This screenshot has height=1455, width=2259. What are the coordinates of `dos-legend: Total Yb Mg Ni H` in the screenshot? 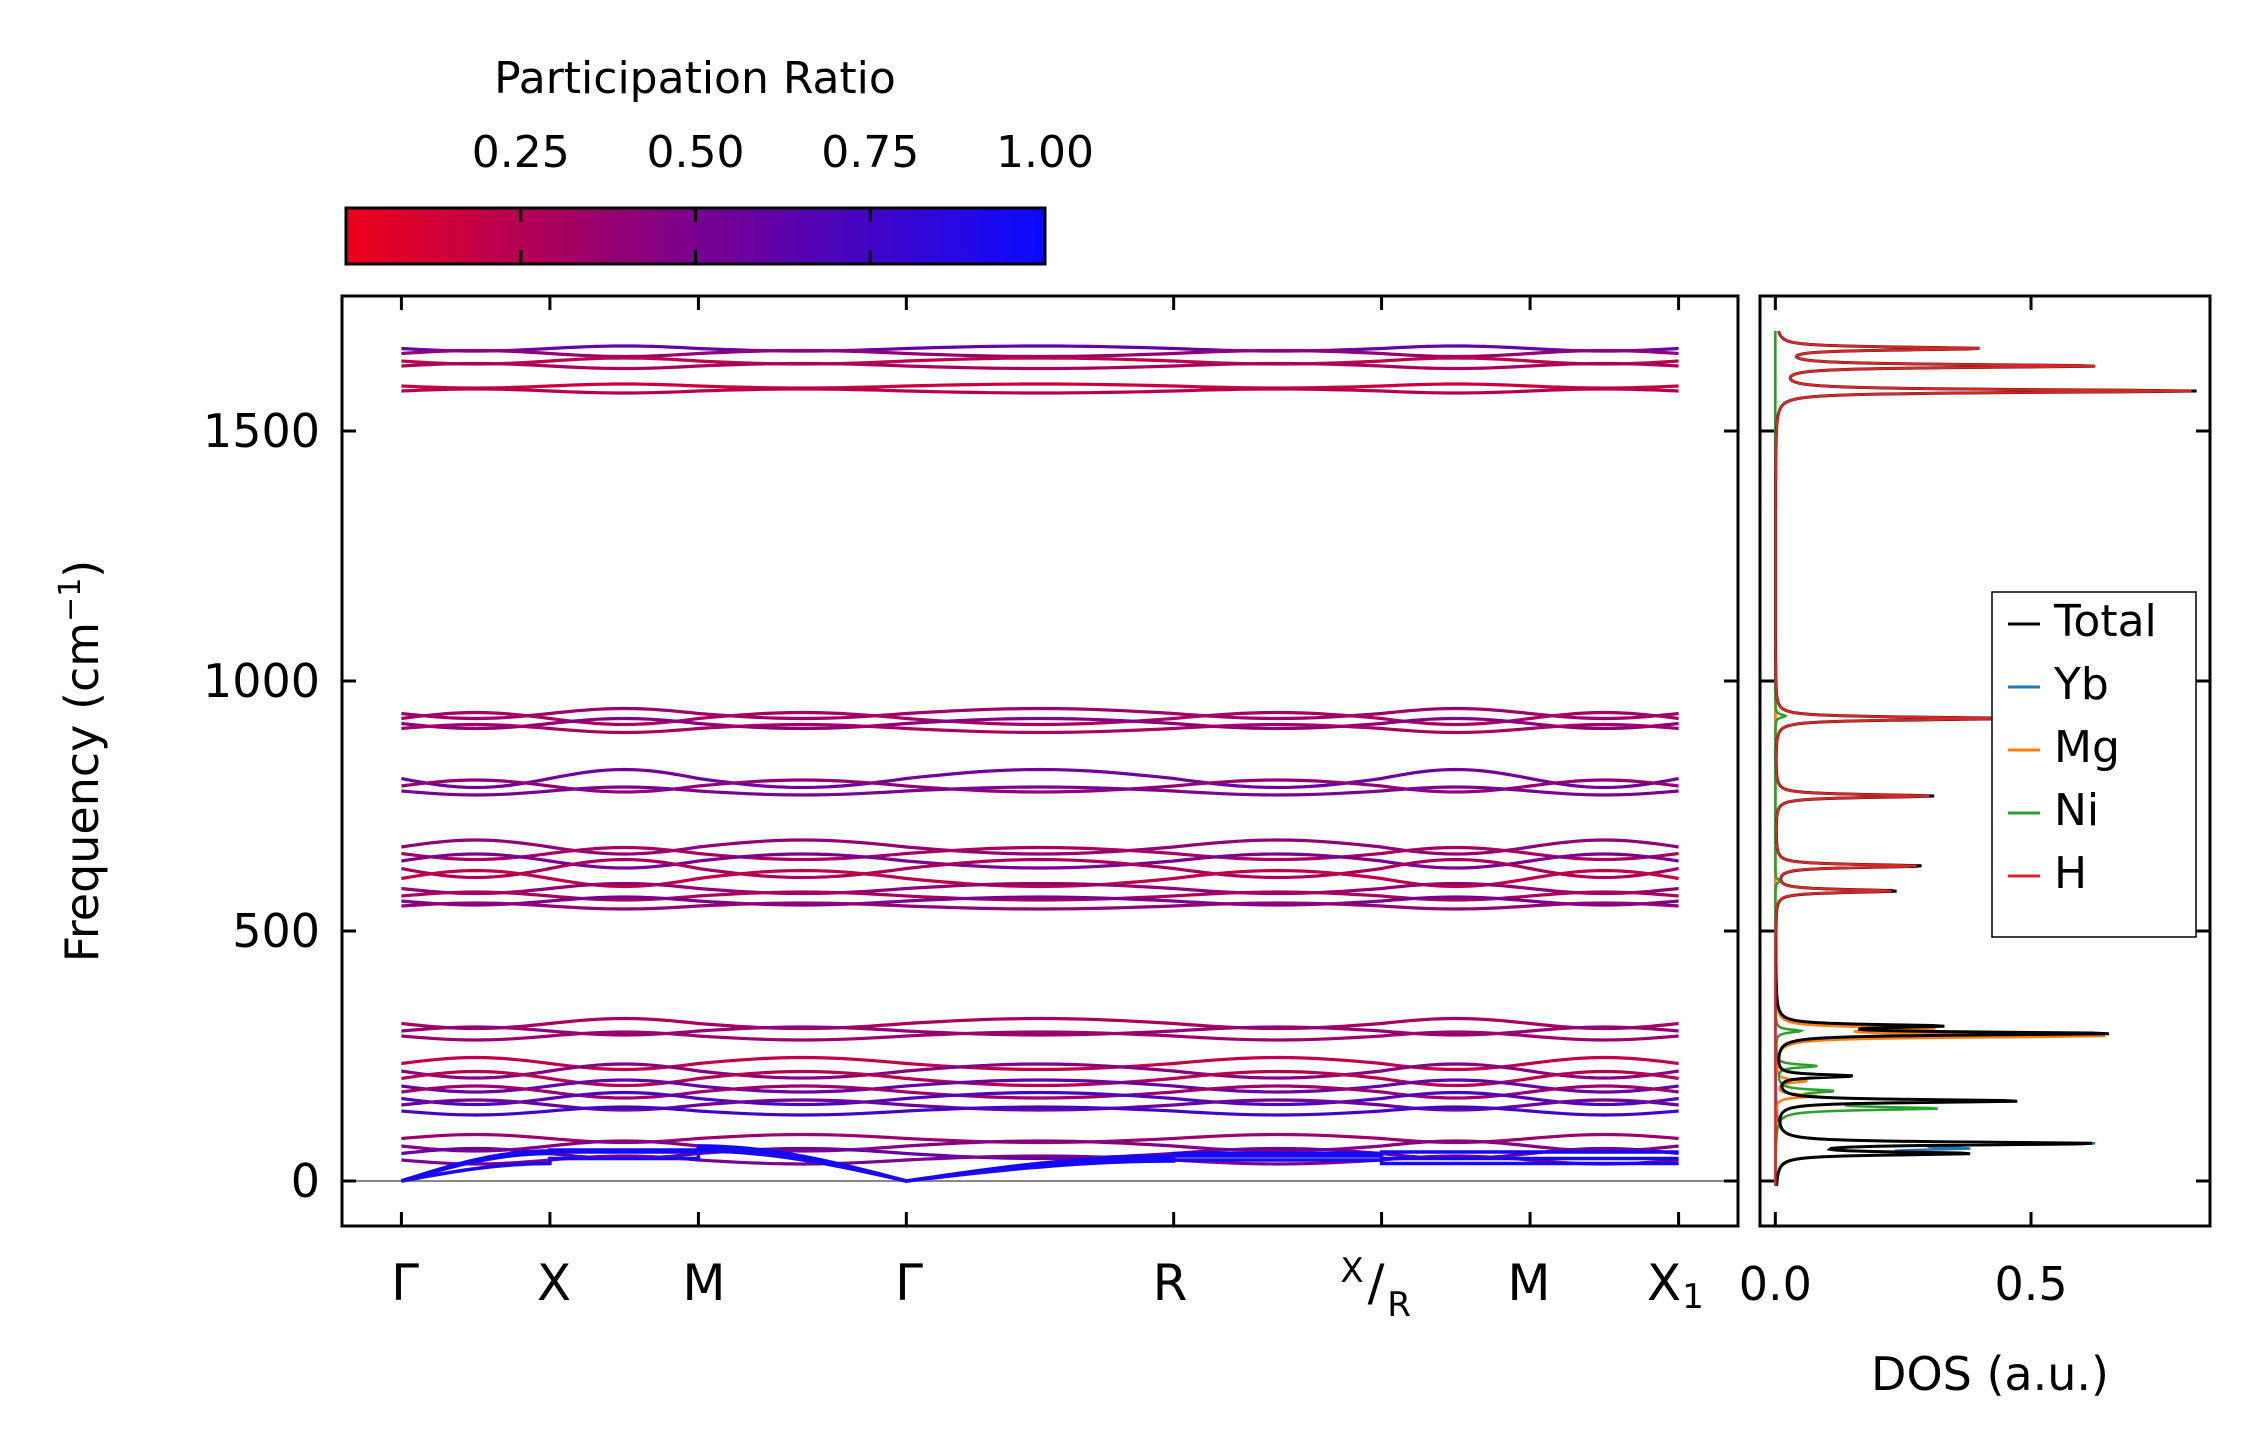 It's located at (2094, 764).